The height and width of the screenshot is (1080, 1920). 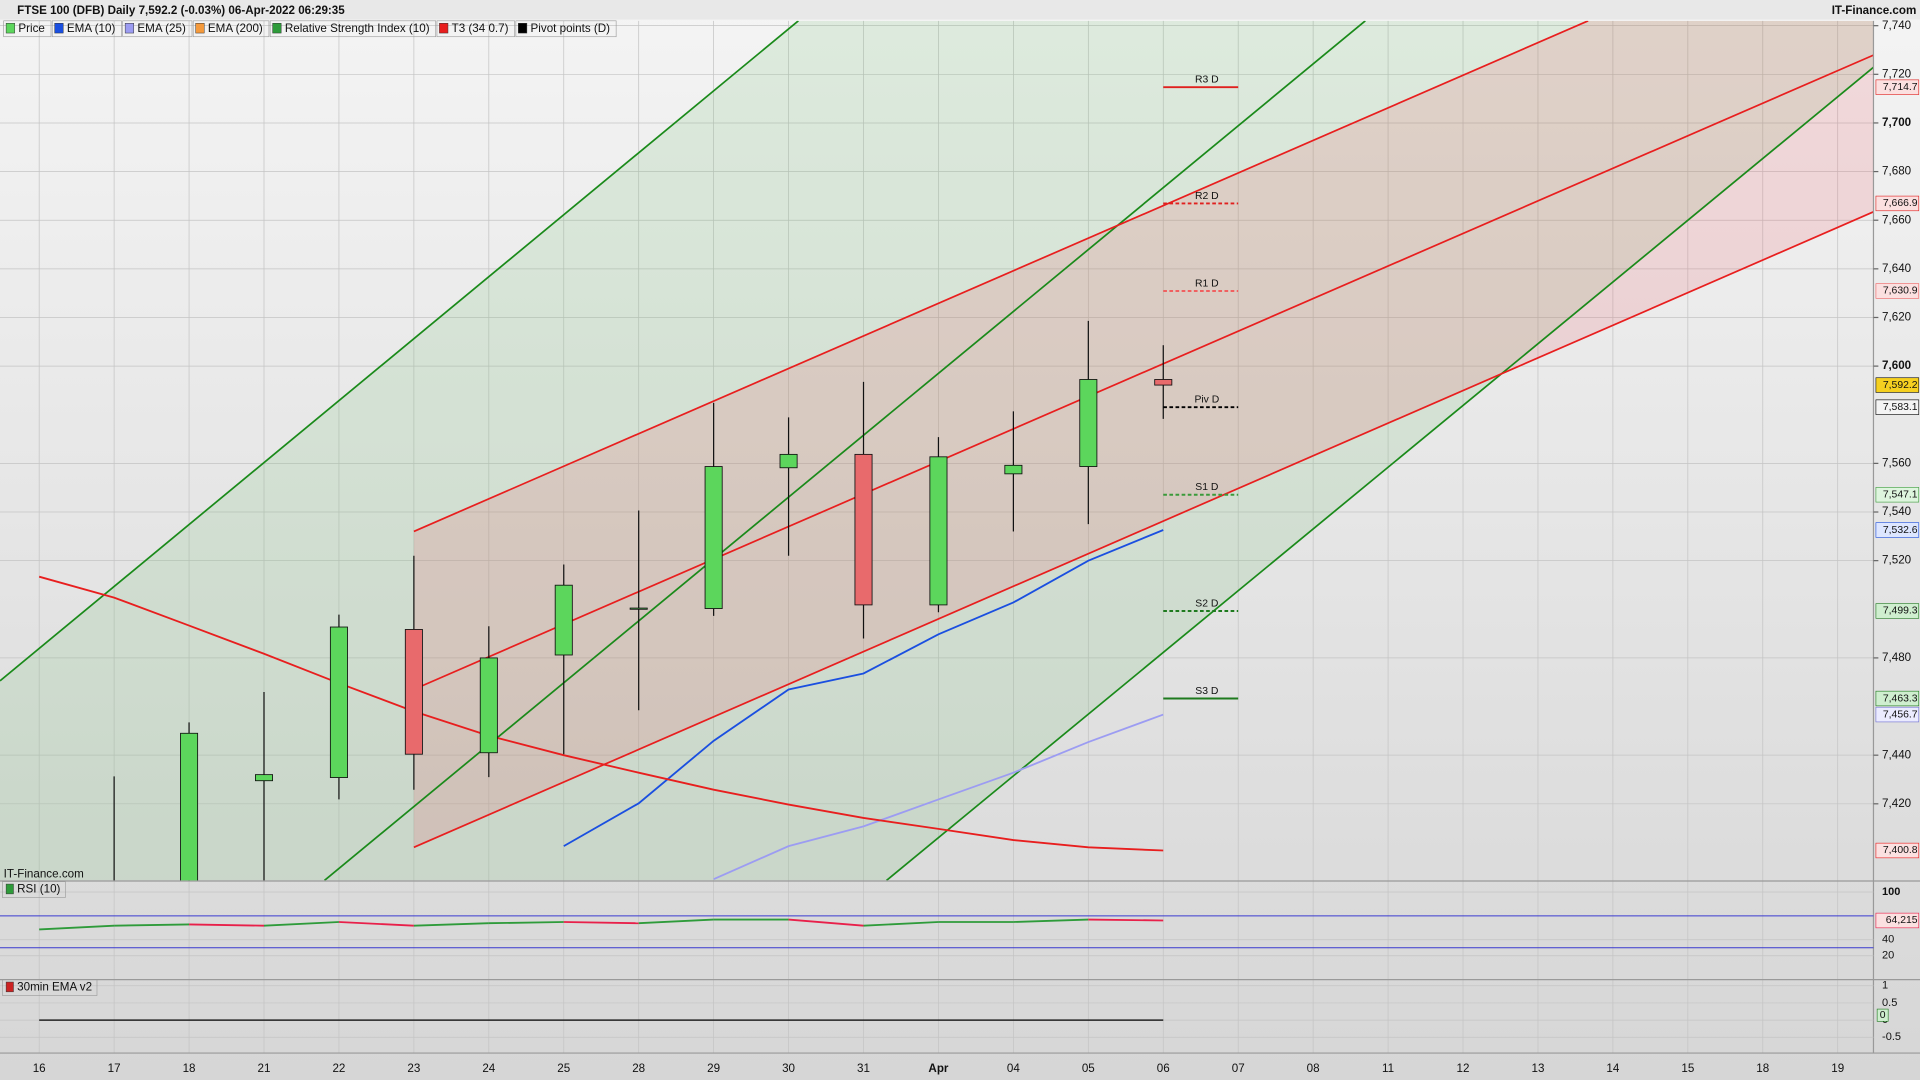 I want to click on value-label: 7,714.7, so click(x=1900, y=87).